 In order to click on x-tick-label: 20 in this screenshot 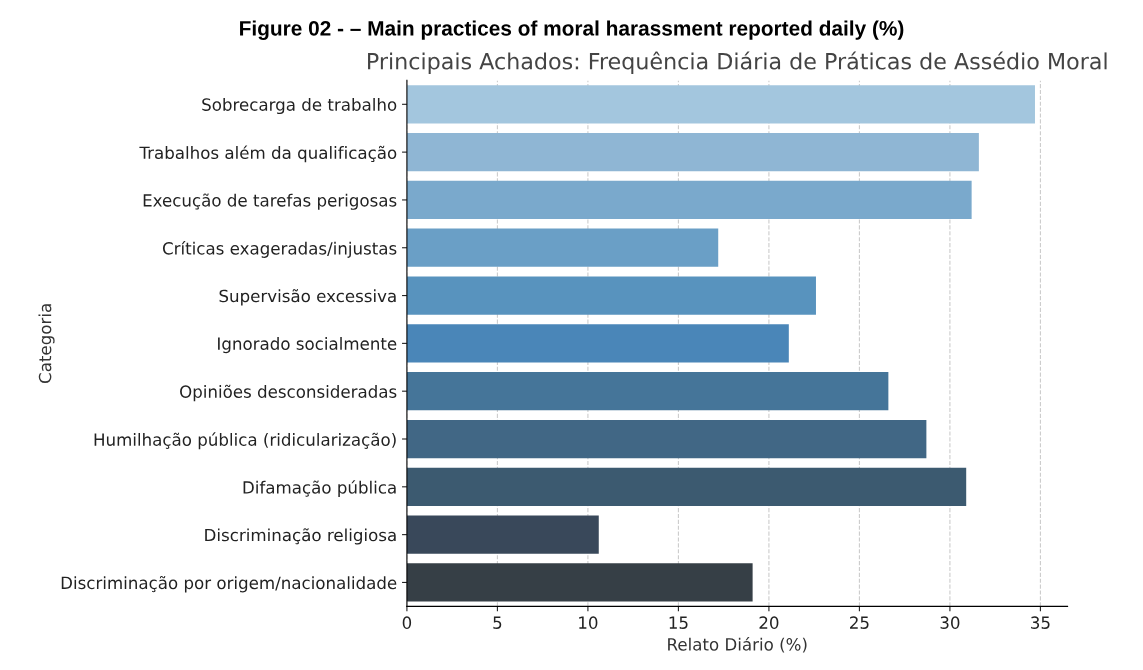, I will do `click(769, 622)`.